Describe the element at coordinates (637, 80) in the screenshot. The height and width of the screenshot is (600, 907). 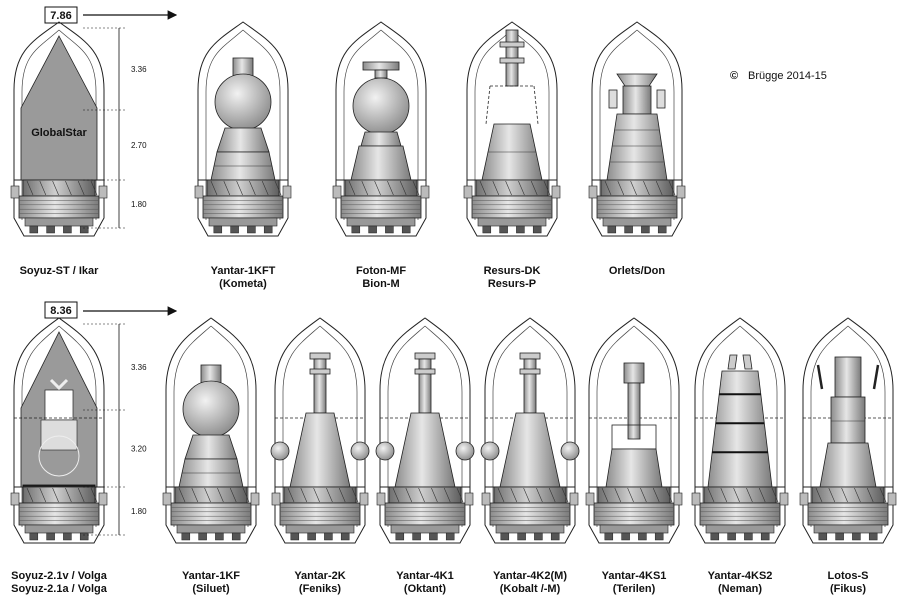
I see `top-funnel` at that location.